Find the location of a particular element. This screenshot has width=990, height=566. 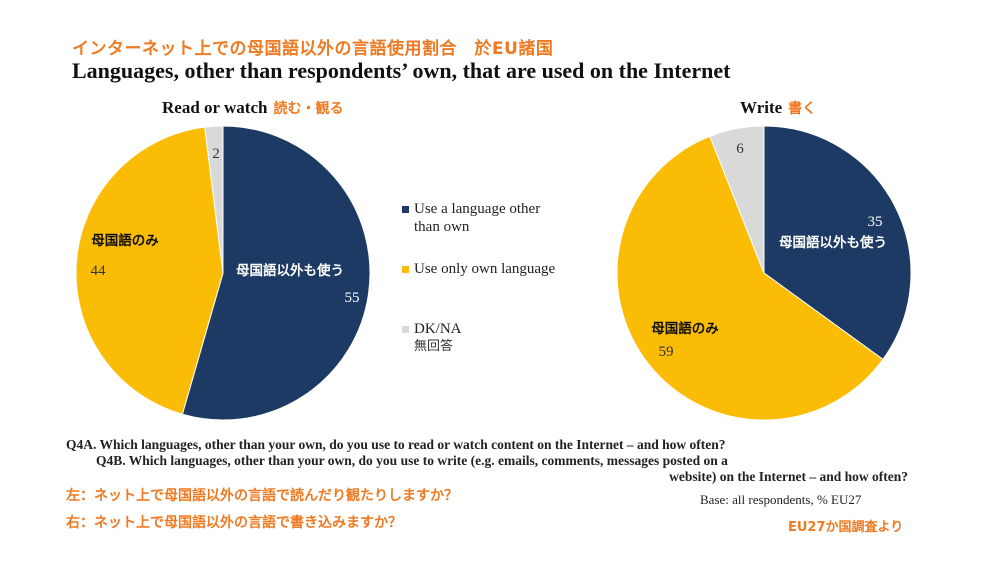

left-pie-title-en: Read or watch is located at coordinates (215, 107).